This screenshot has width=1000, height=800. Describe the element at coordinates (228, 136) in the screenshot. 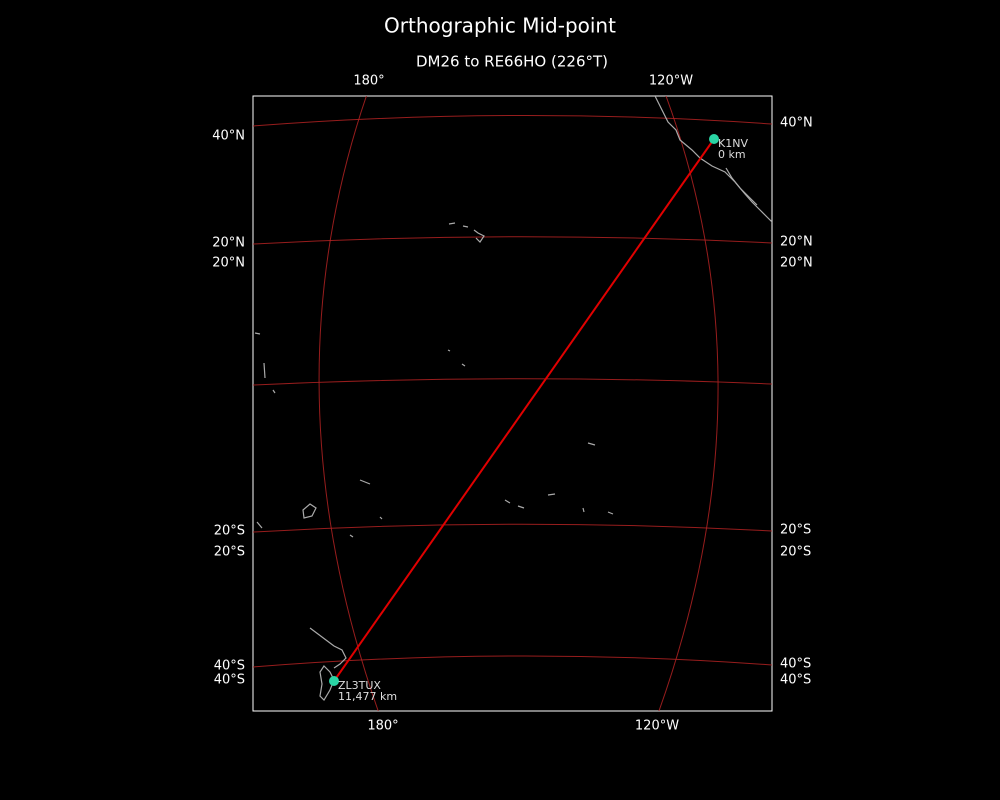

I see `left-label: 40°N` at that location.